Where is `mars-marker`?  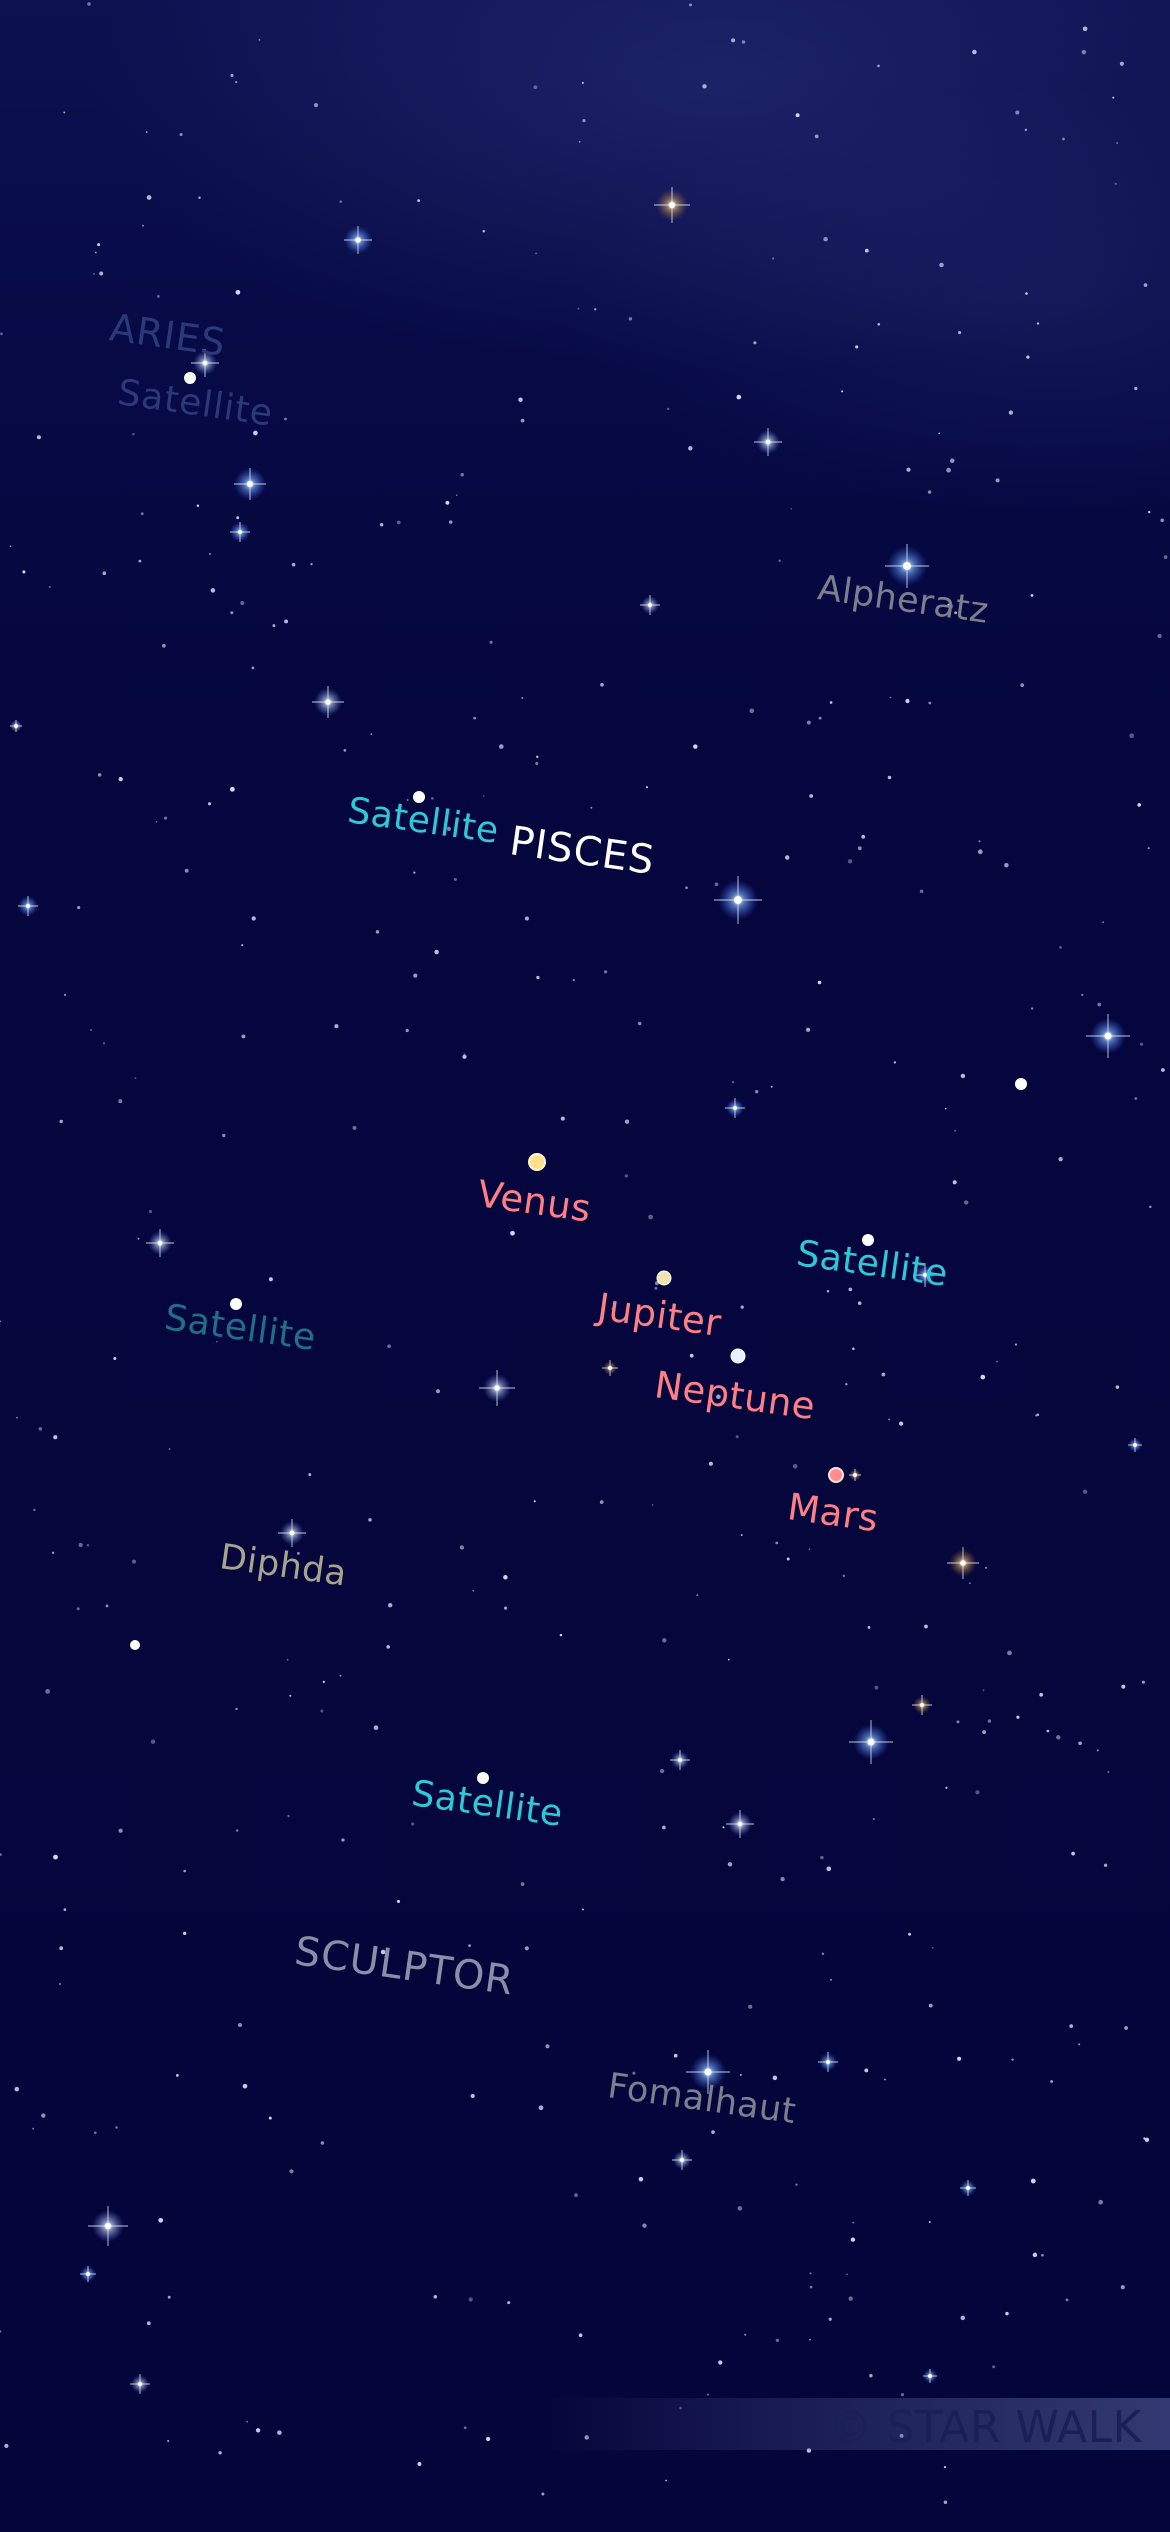
mars-marker is located at coordinates (836, 1475).